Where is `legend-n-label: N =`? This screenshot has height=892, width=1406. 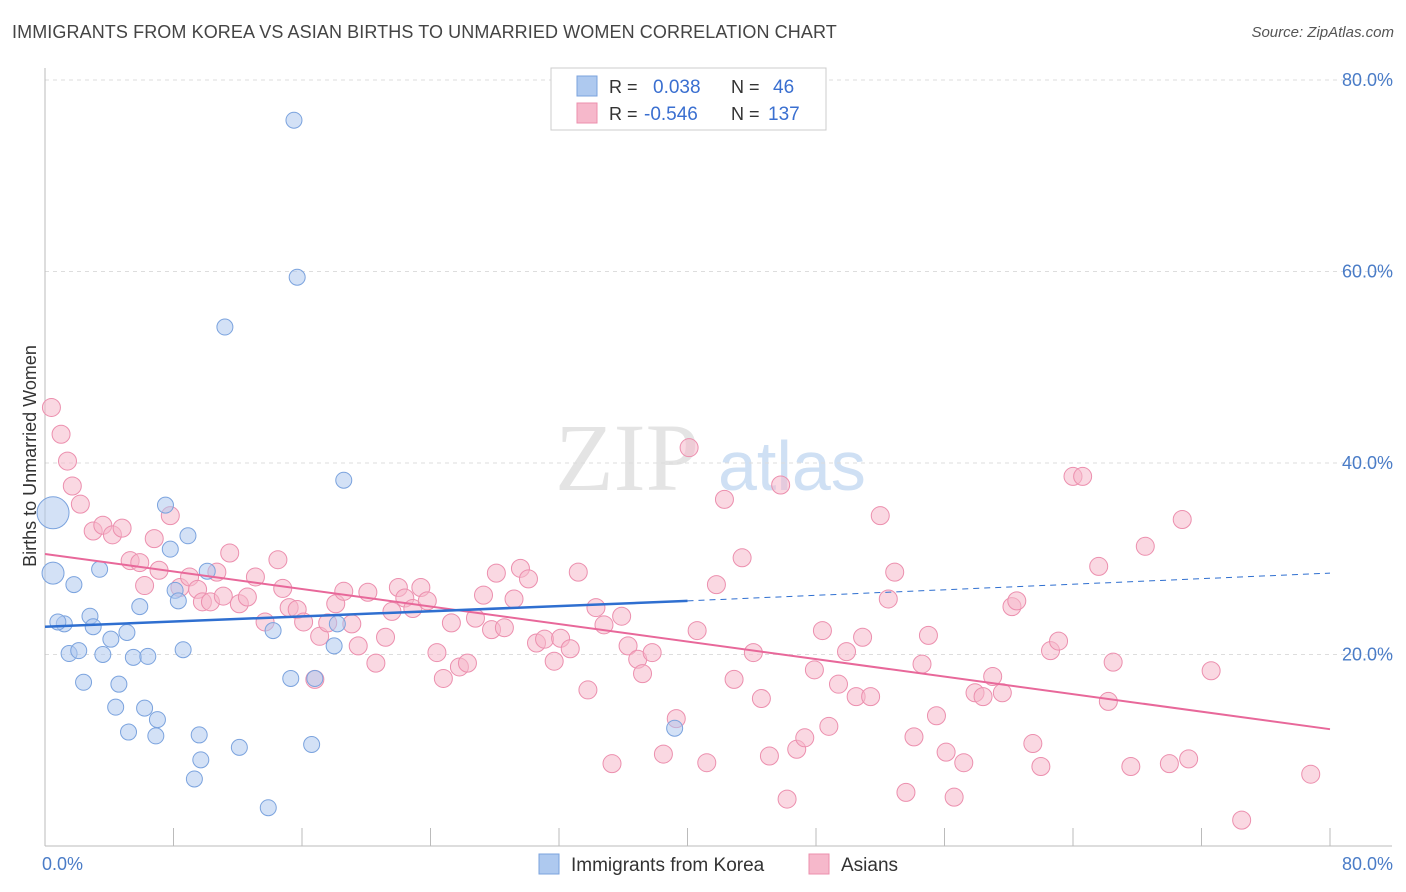
legend-n-label: N = is located at coordinates (745, 87).